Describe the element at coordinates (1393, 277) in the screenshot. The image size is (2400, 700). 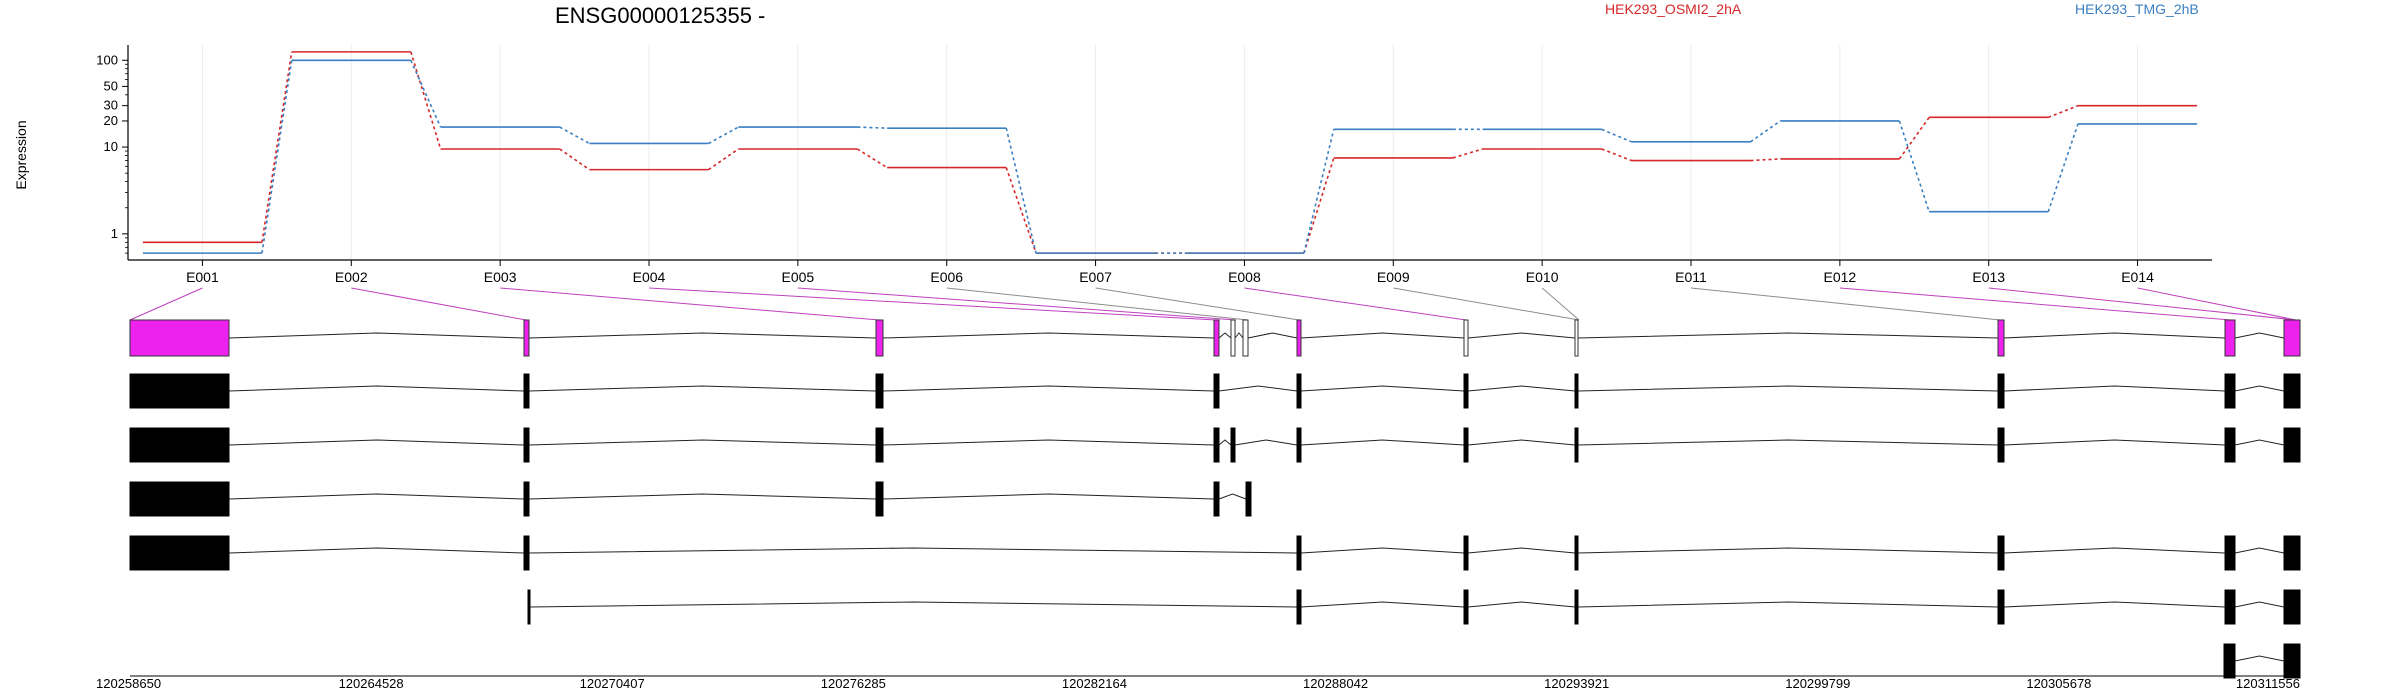
I see `x-tick-label: E009` at that location.